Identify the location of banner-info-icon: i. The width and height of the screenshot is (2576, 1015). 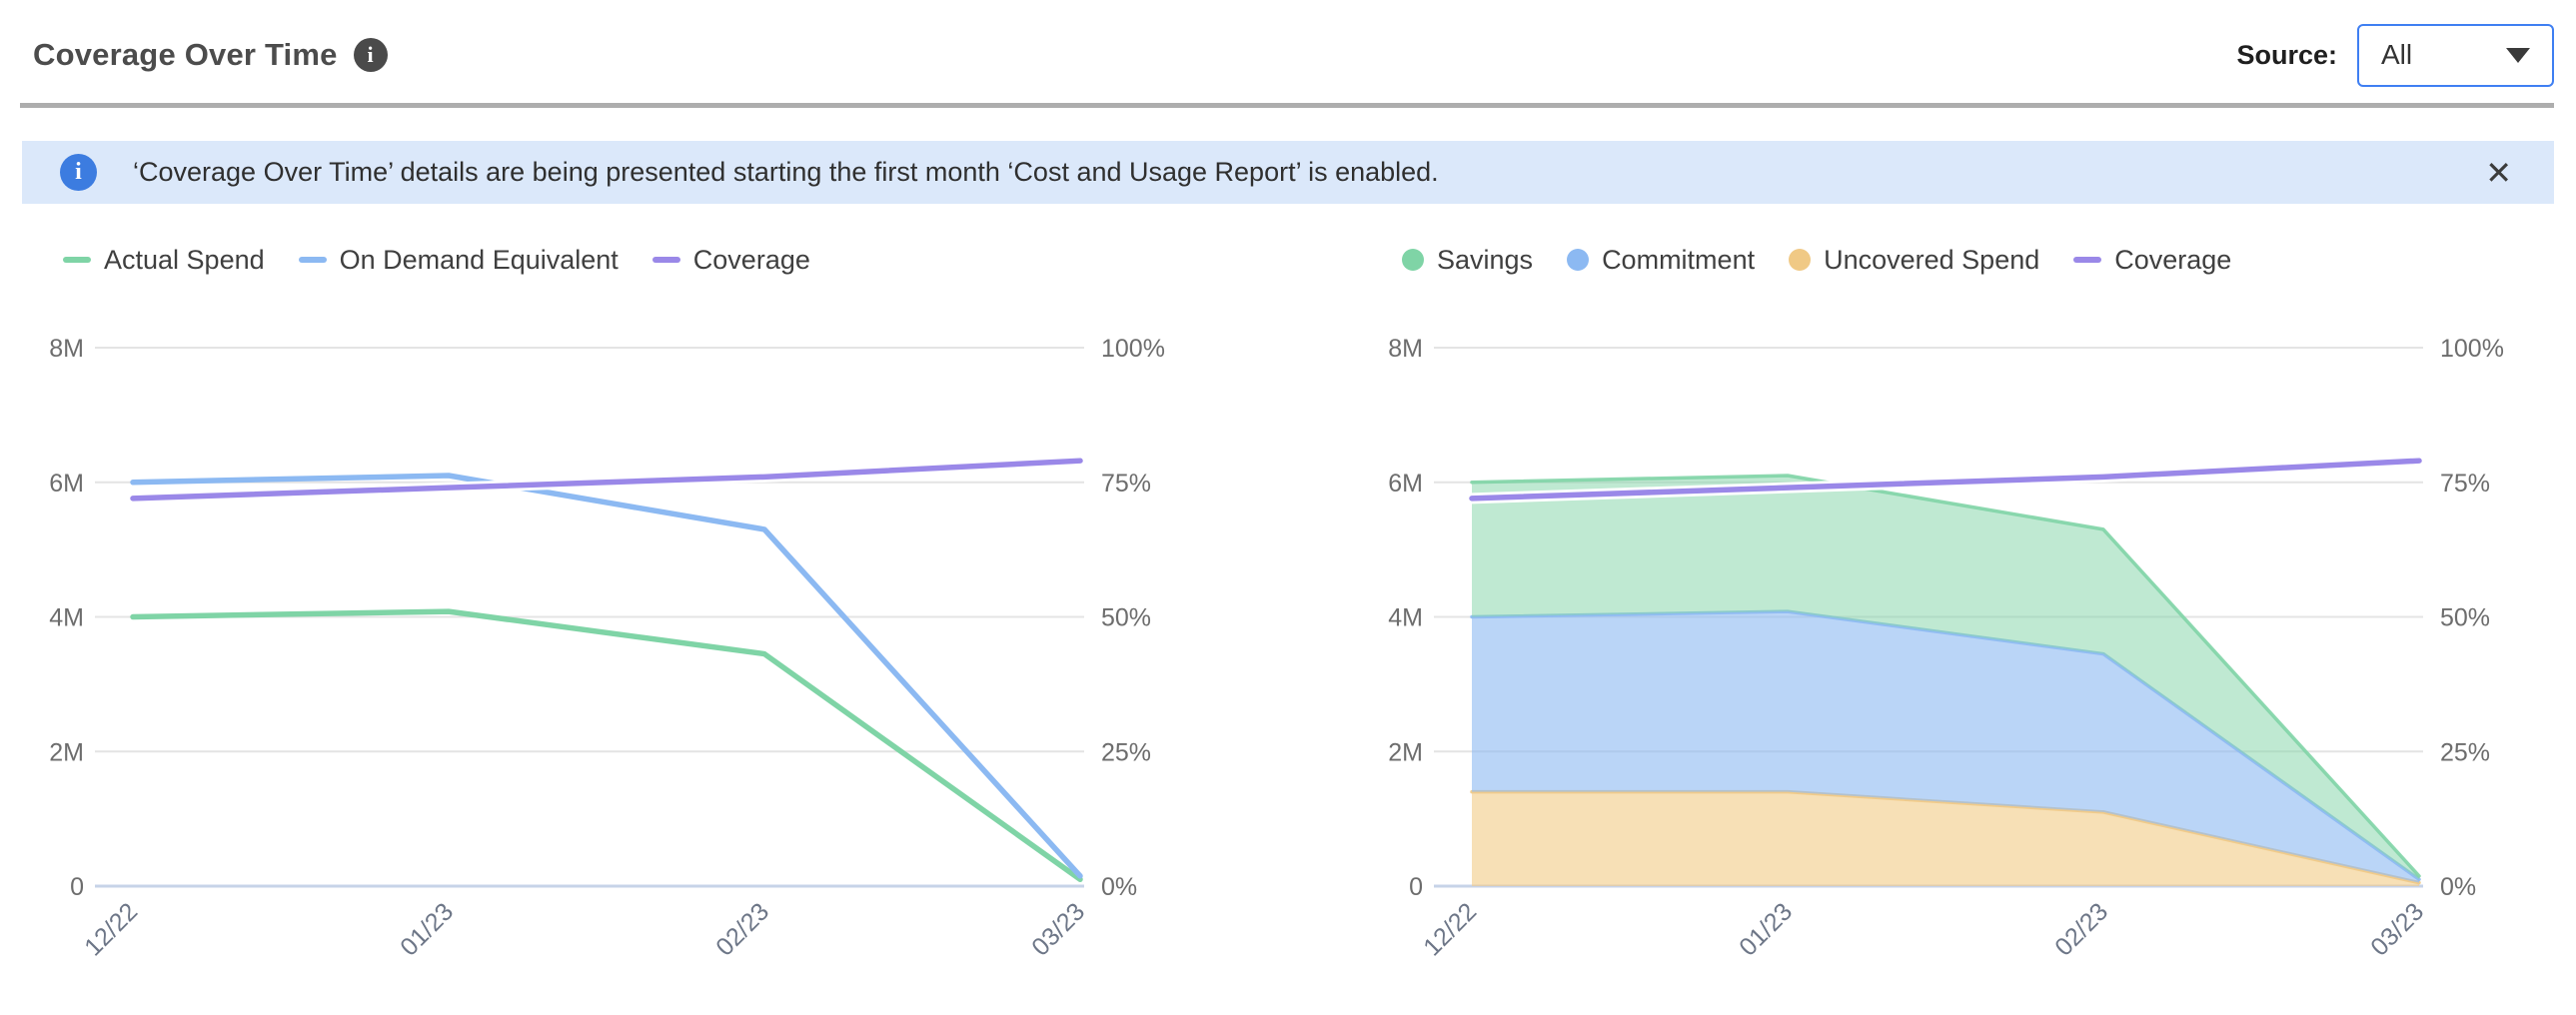
(78, 173).